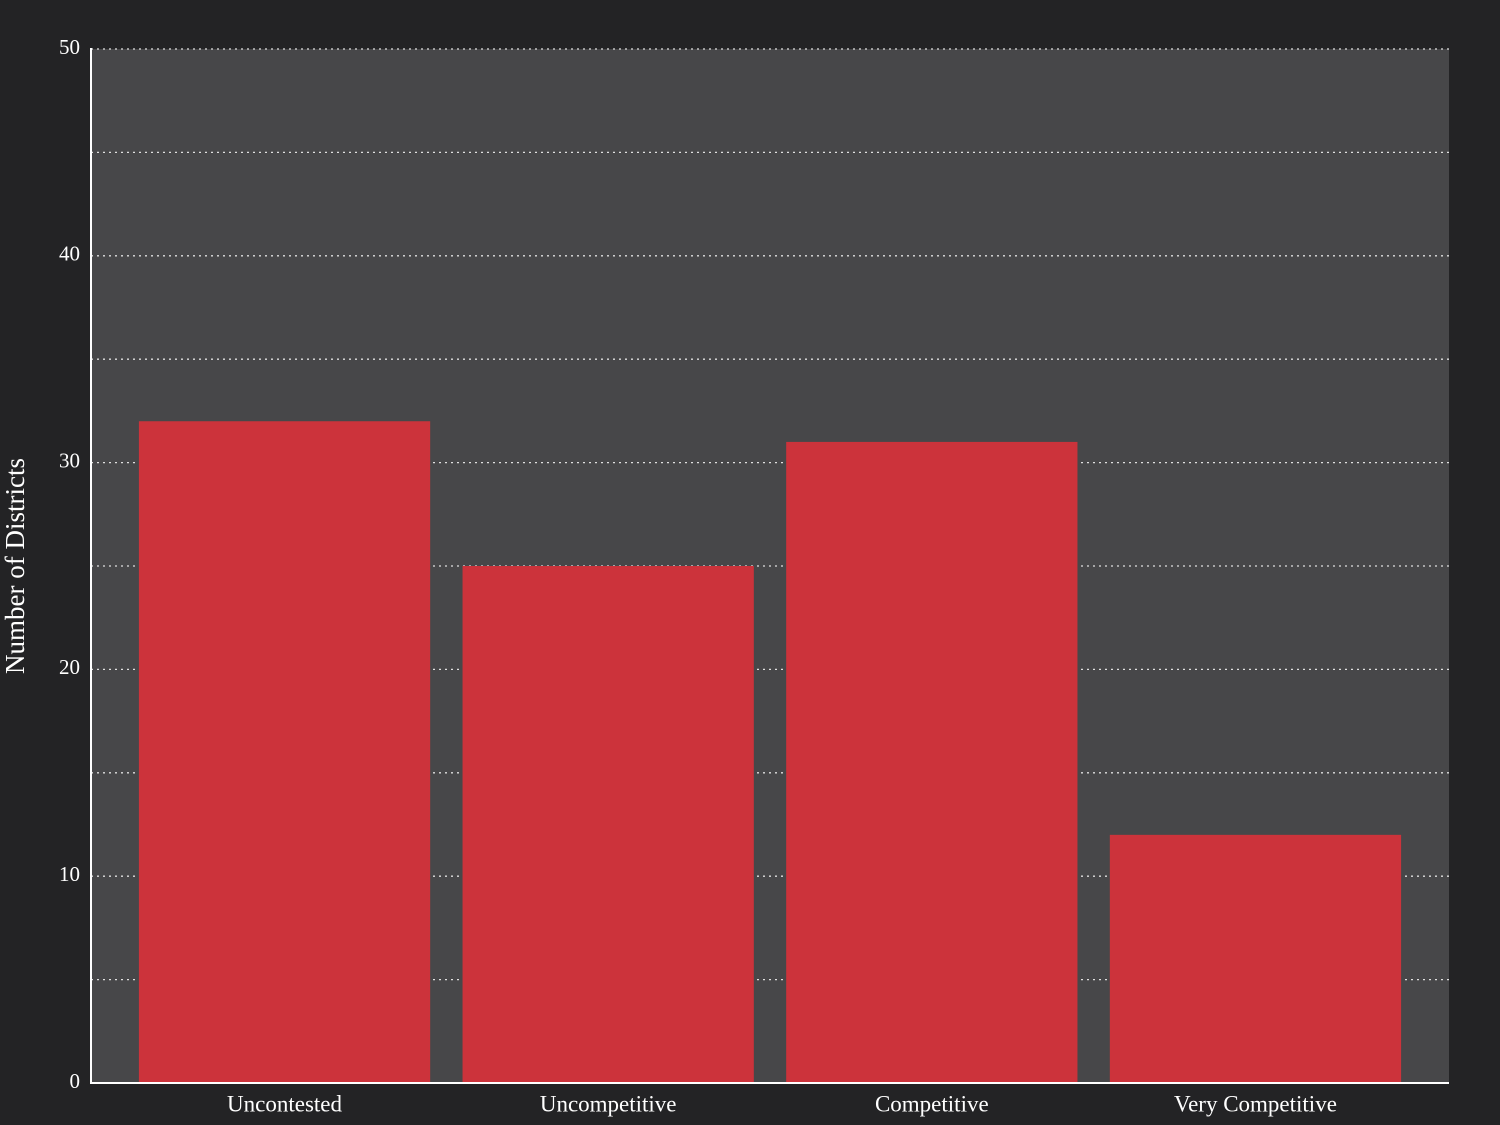  I want to click on y-tick-label: 20, so click(69, 667).